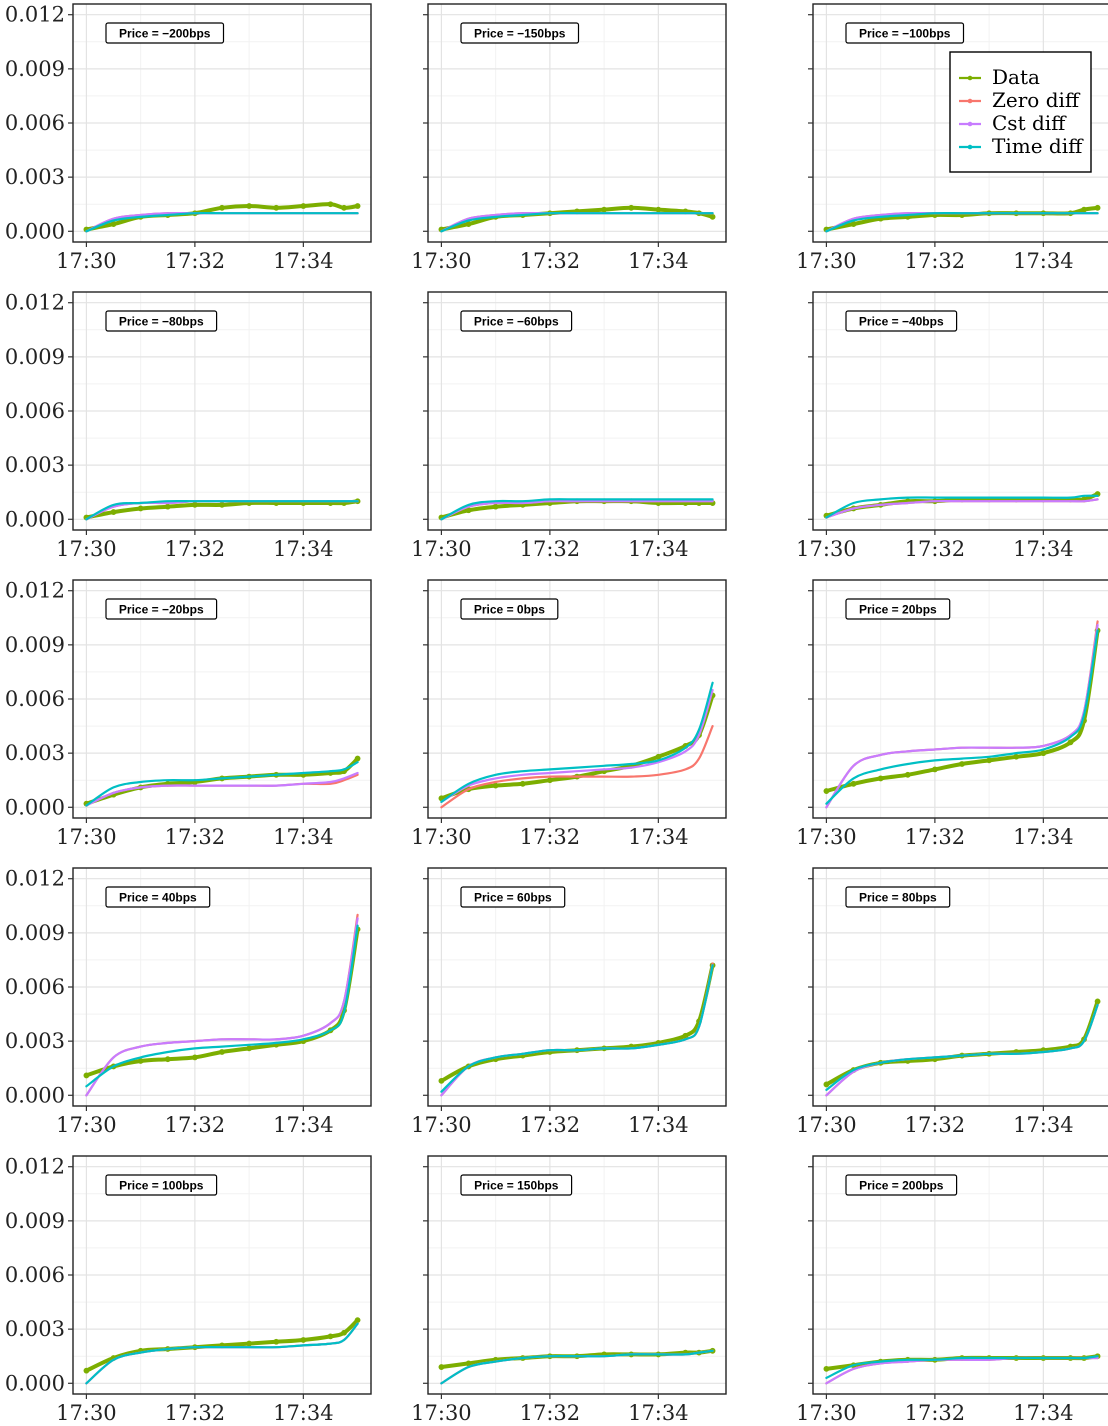 The width and height of the screenshot is (1108, 1426). What do you see at coordinates (1036, 100) in the screenshot?
I see `legend-label: Zero diff` at bounding box center [1036, 100].